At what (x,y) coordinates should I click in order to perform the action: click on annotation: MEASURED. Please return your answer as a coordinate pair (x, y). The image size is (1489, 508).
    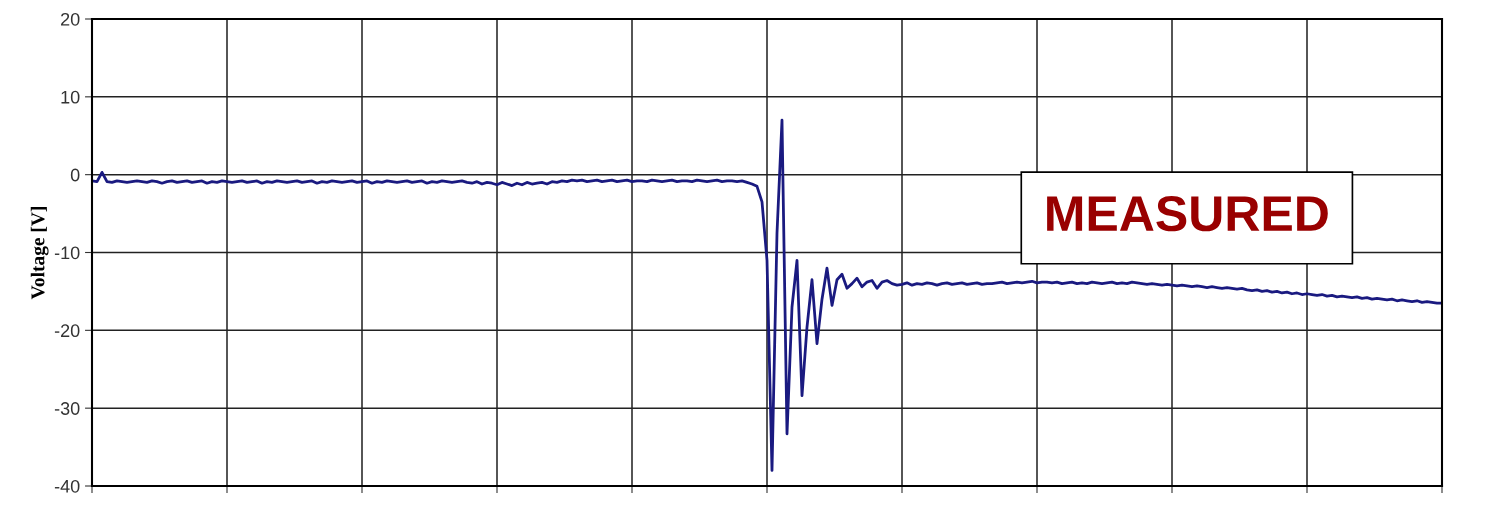
    Looking at the image, I should click on (1187, 213).